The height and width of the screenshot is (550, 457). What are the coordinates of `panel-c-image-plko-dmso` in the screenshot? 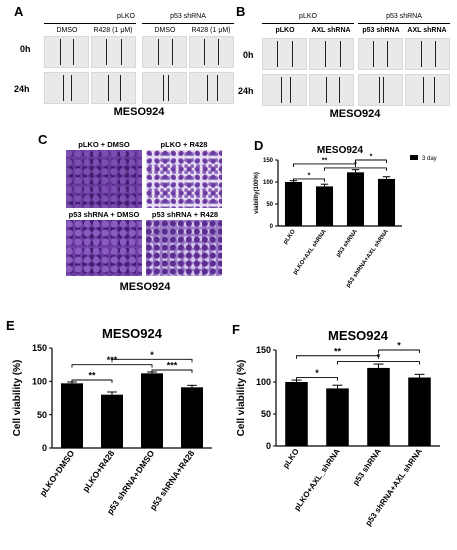 It's located at (104, 179).